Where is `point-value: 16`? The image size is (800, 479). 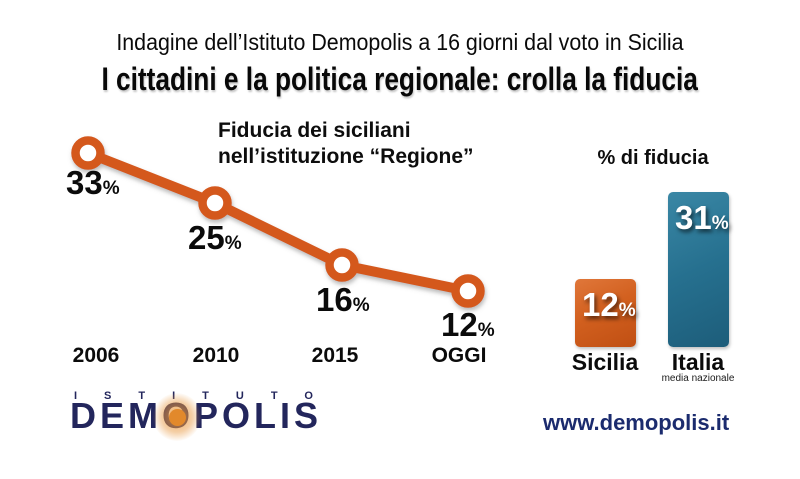 point-value: 16 is located at coordinates (334, 299).